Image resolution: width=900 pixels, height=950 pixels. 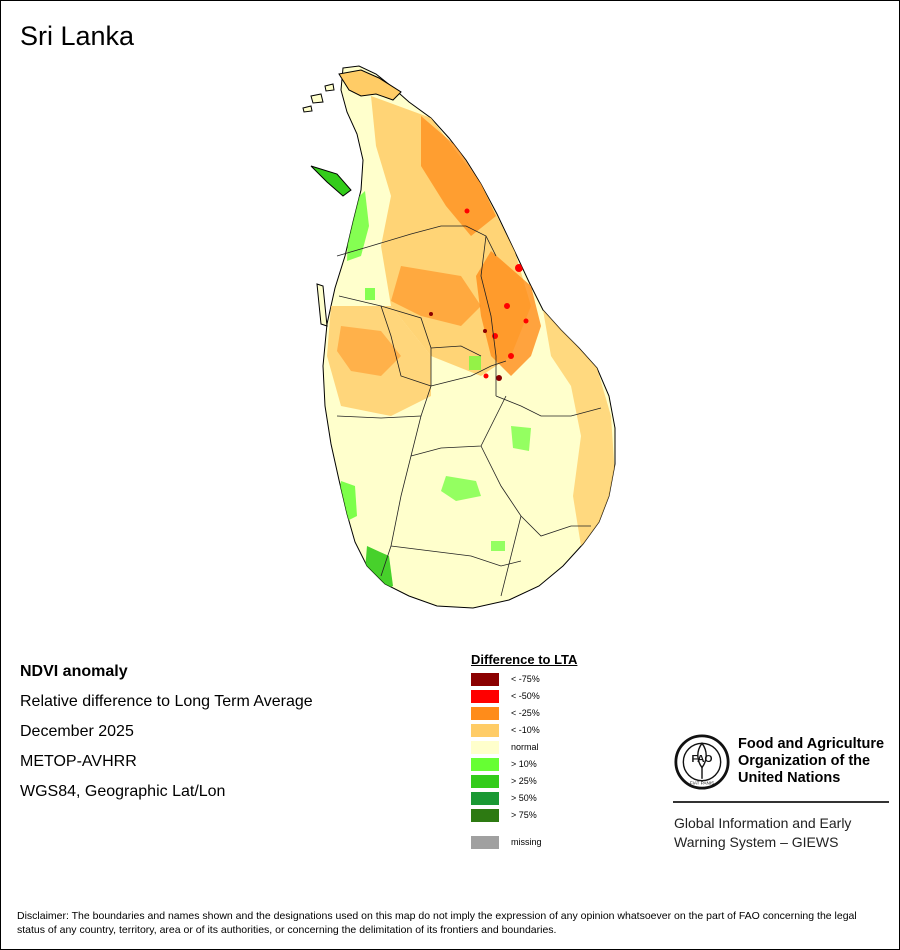 I want to click on legend-title: Difference to LTA, so click(x=524, y=659).